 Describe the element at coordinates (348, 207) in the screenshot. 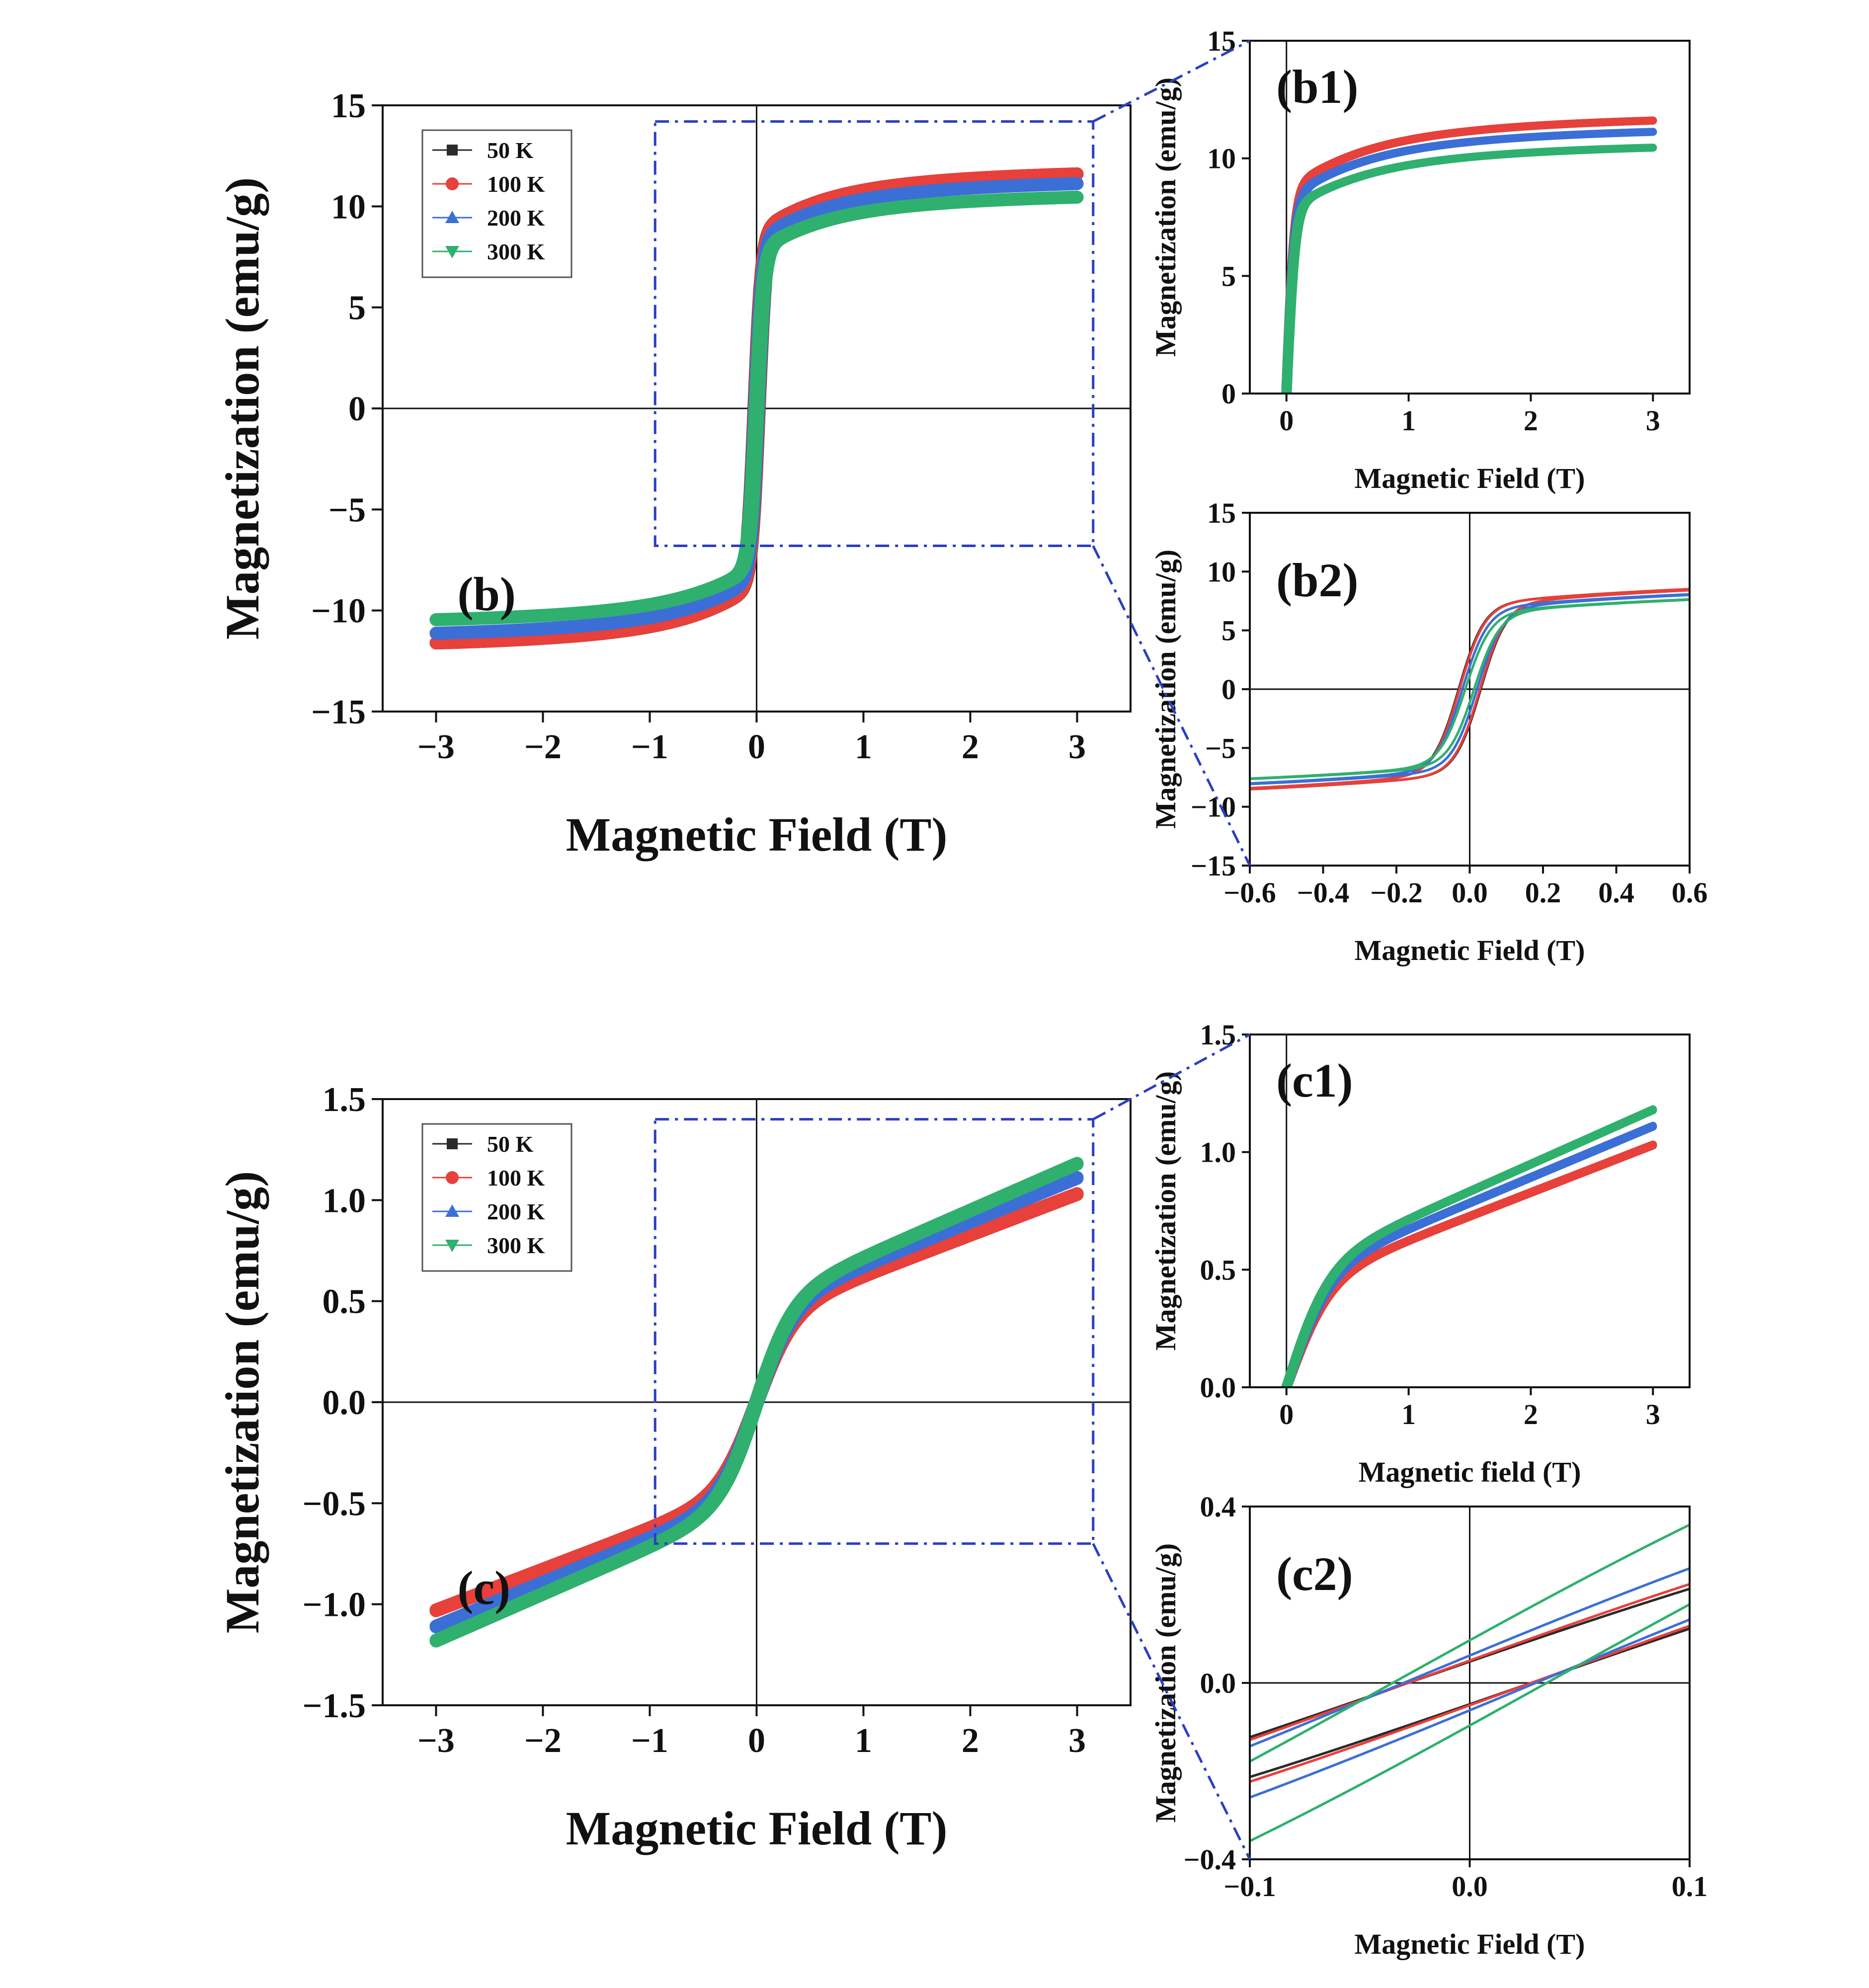

I see `y-tick-label-b: 10` at that location.